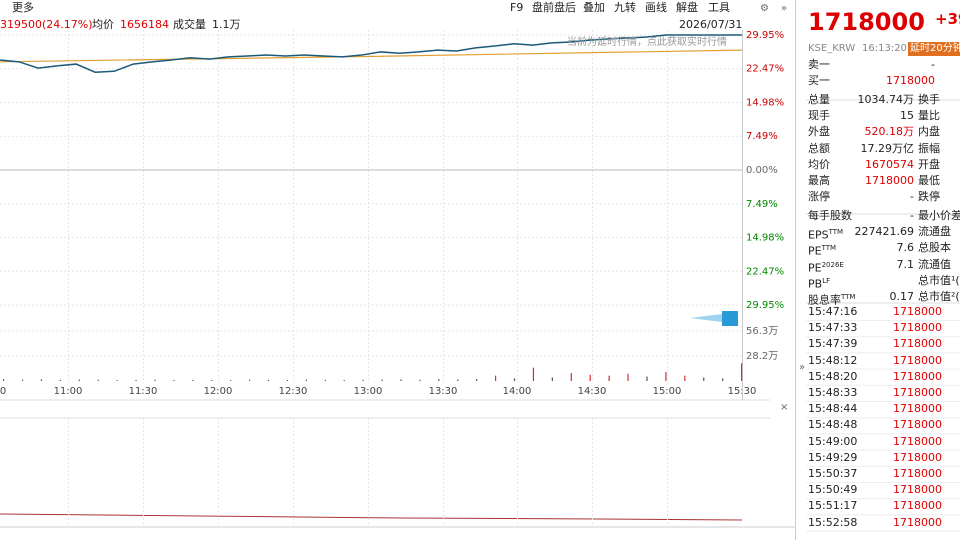 Image resolution: width=960 pixels, height=540 pixels. I want to click on field-label: 跌停, so click(929, 197).